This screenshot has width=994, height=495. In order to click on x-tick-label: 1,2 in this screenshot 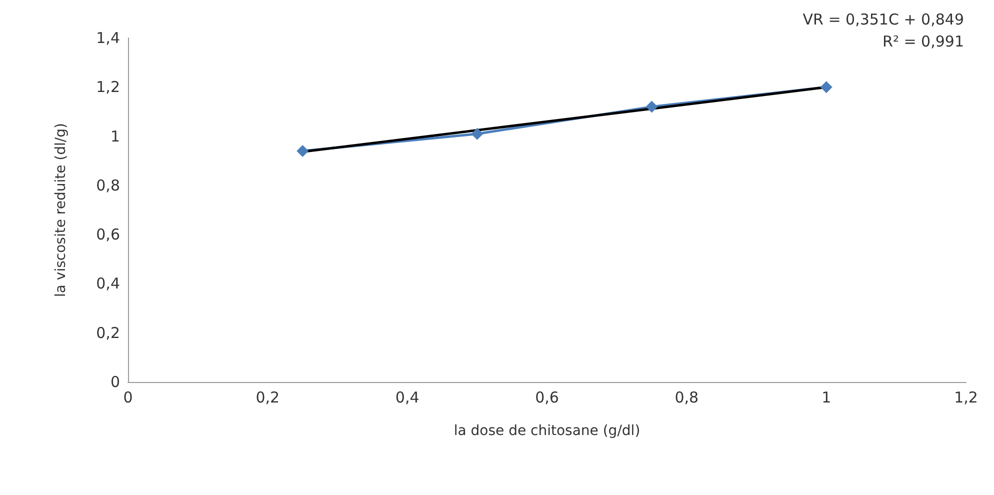, I will do `click(966, 397)`.